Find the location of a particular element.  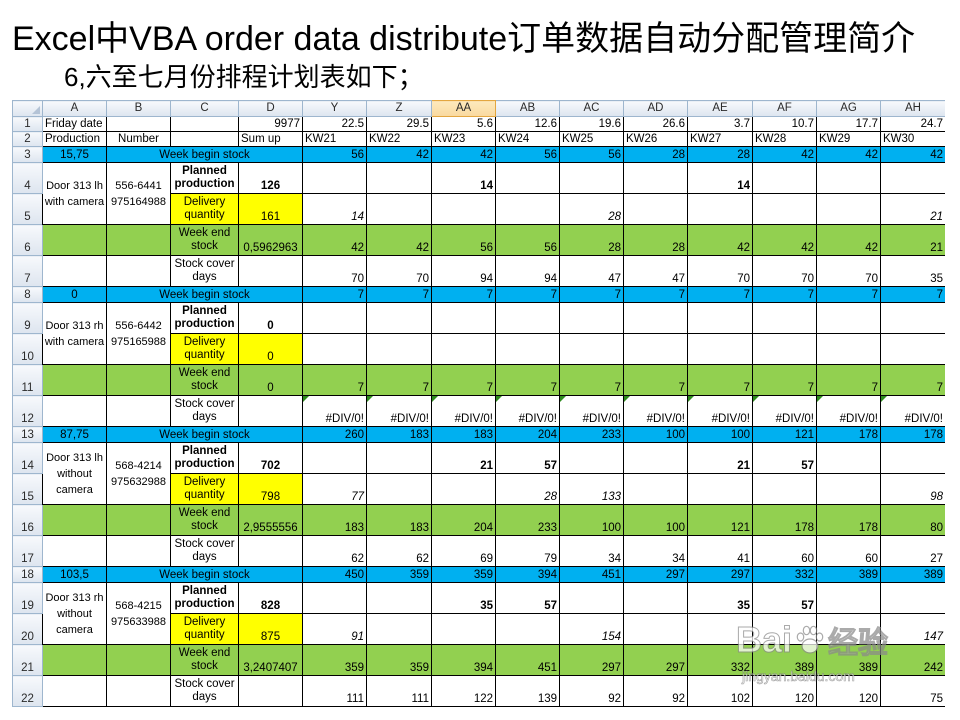

friday-date-value: 24.7 is located at coordinates (912, 124).